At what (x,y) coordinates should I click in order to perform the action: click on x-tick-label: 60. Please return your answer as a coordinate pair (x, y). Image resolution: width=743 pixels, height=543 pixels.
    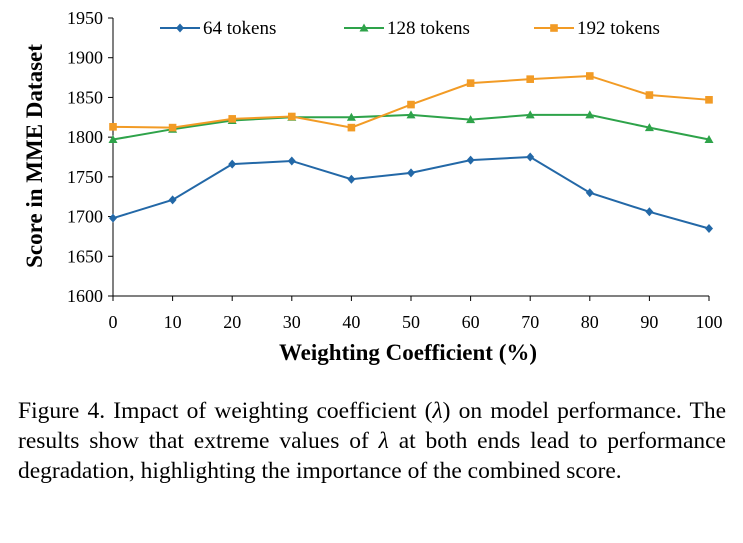
    Looking at the image, I should click on (471, 322).